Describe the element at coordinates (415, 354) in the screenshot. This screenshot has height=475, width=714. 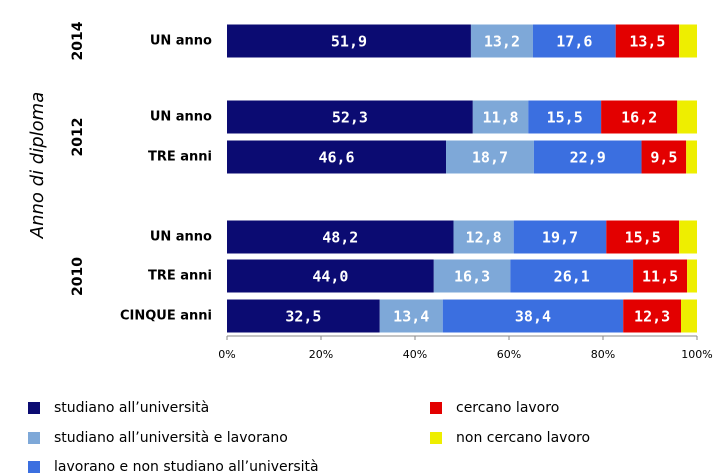
I see `x-tick-label: 40%` at that location.